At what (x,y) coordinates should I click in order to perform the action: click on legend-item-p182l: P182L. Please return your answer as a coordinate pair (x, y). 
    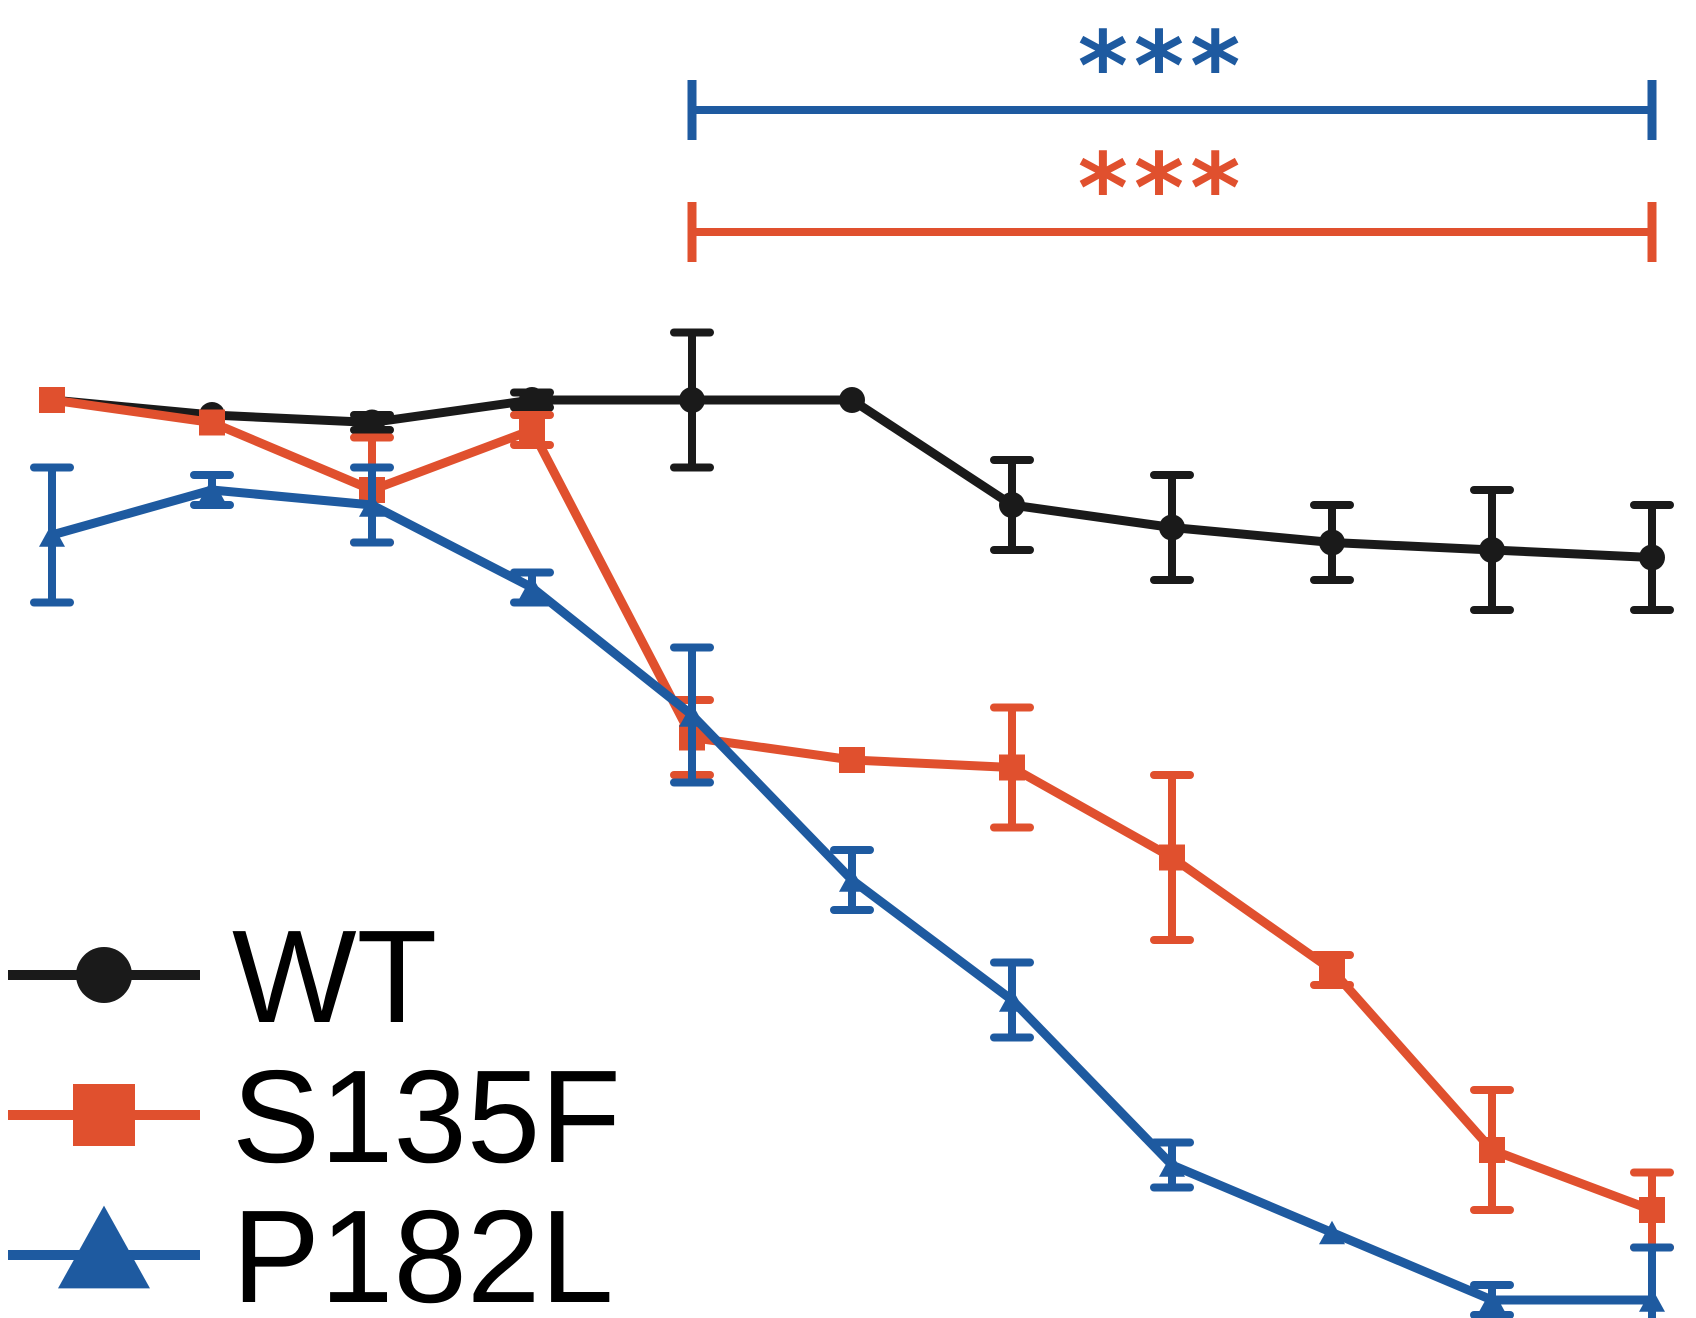
    Looking at the image, I should click on (311, 1250).